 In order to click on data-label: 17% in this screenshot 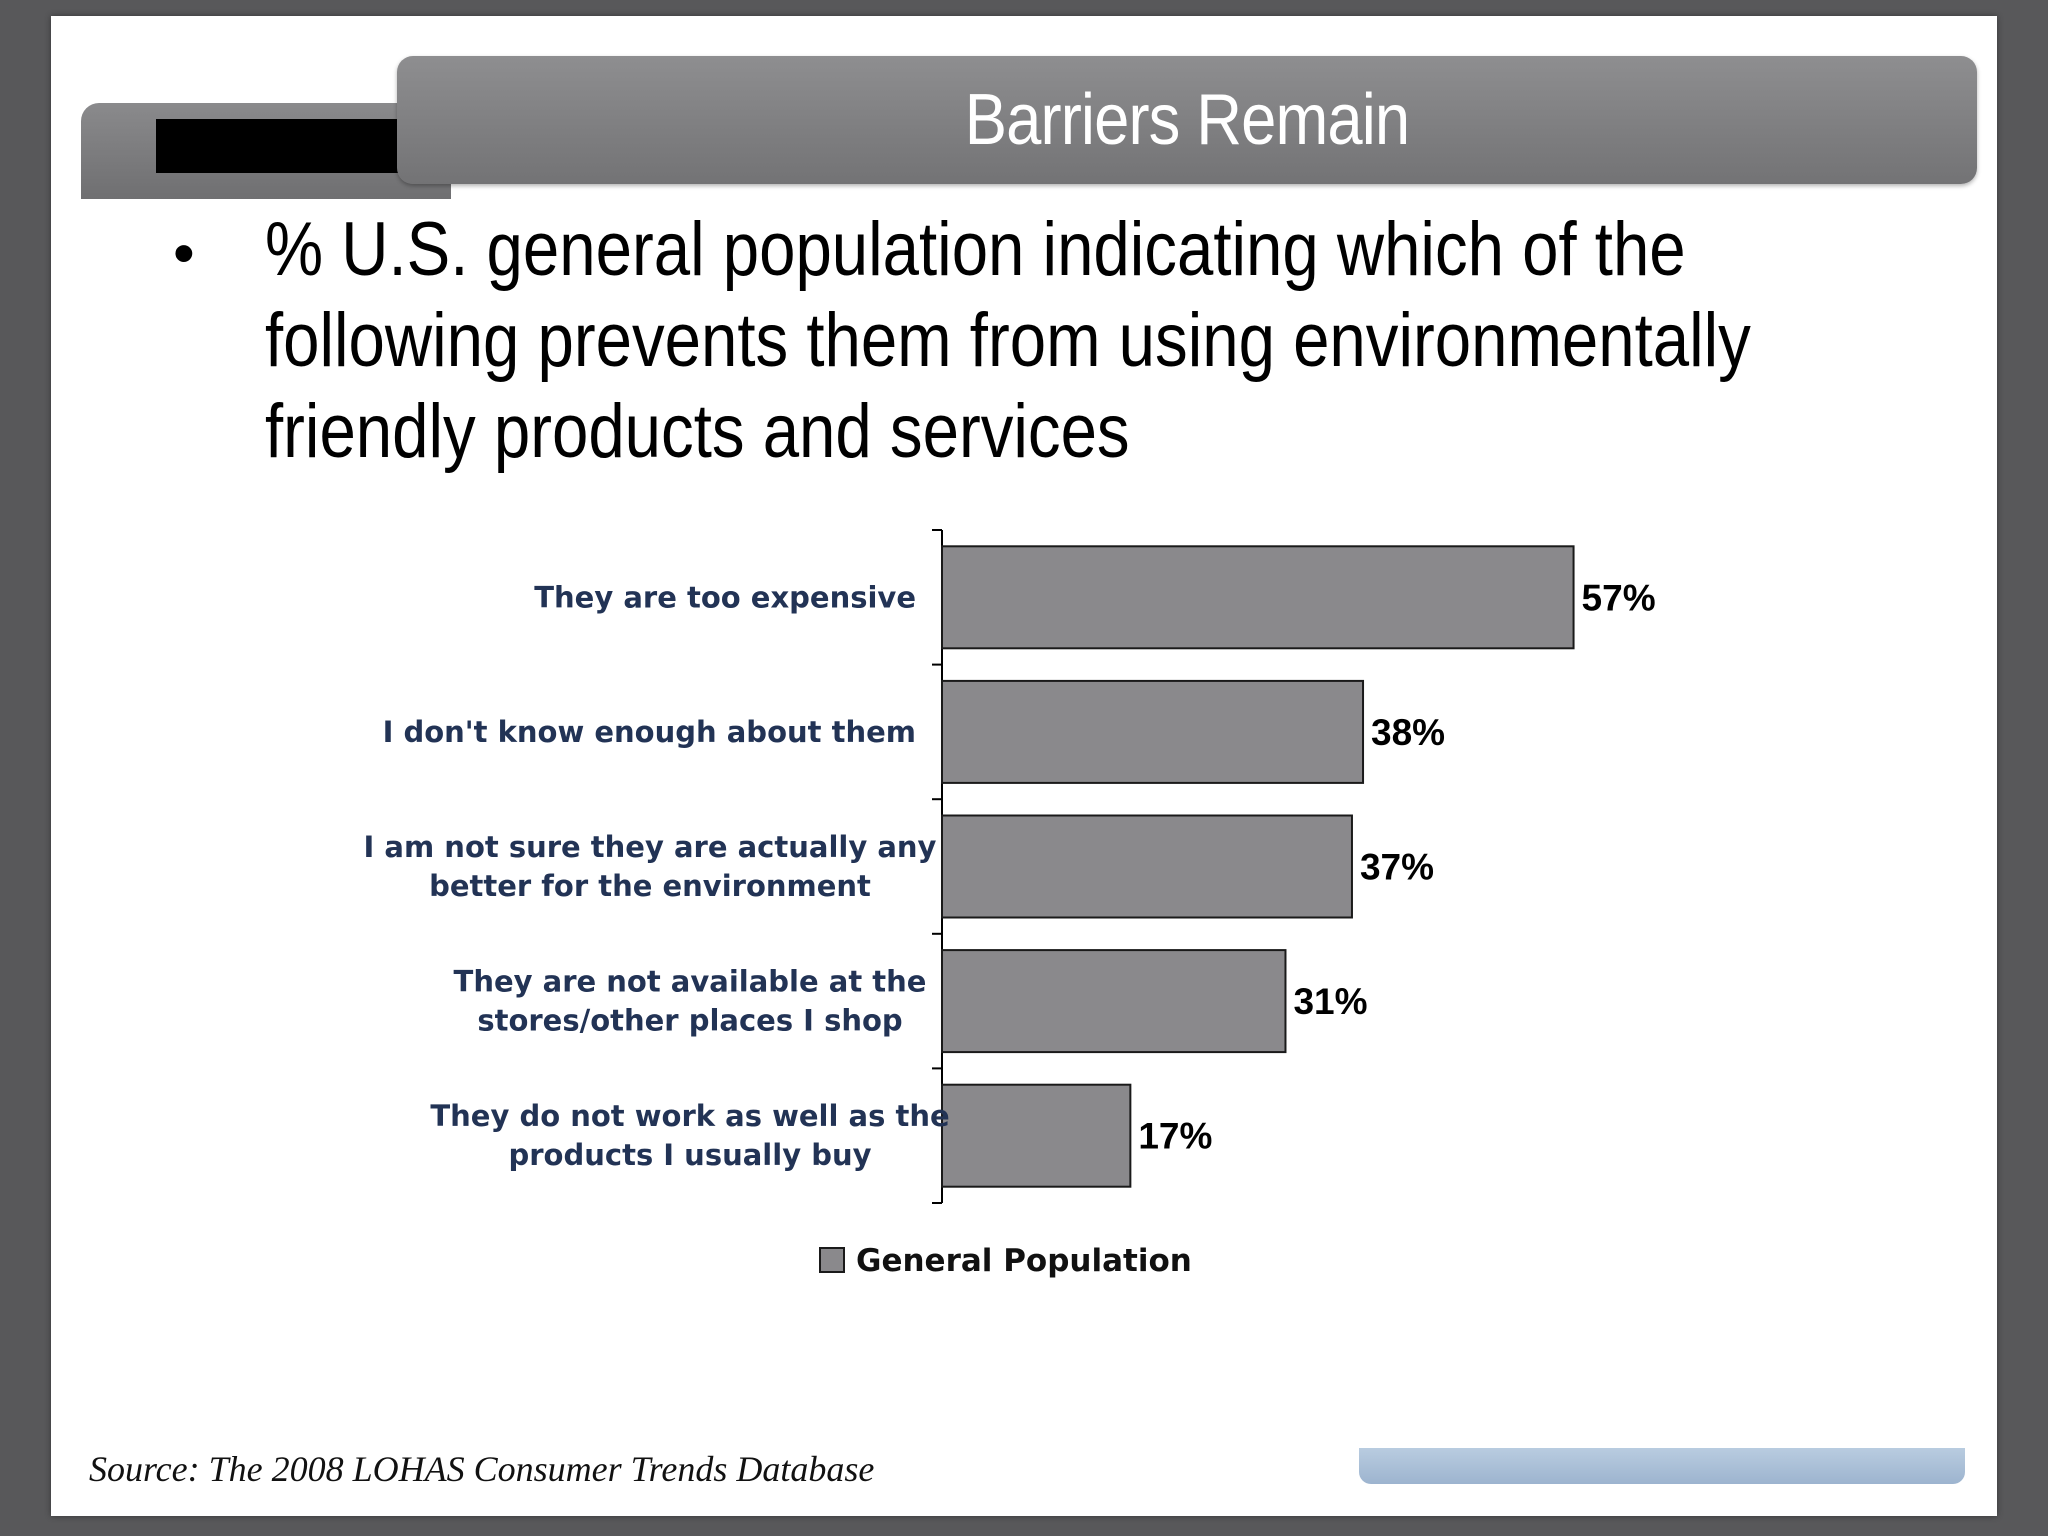, I will do `click(1175, 1136)`.